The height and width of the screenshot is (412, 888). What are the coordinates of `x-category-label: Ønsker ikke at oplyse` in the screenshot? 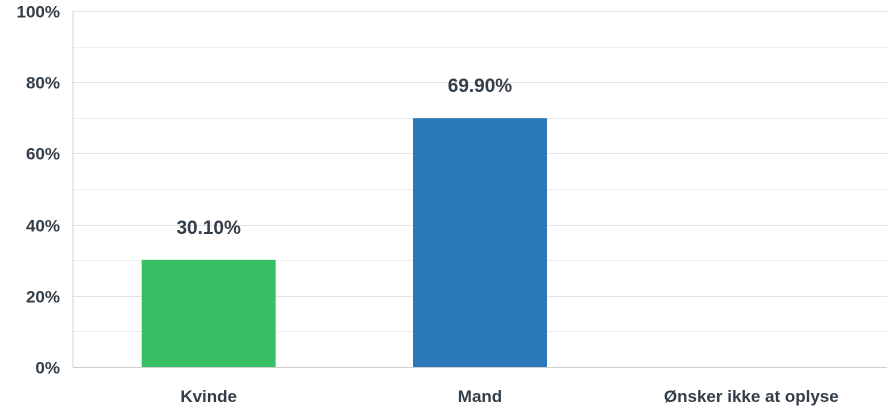 It's located at (751, 396).